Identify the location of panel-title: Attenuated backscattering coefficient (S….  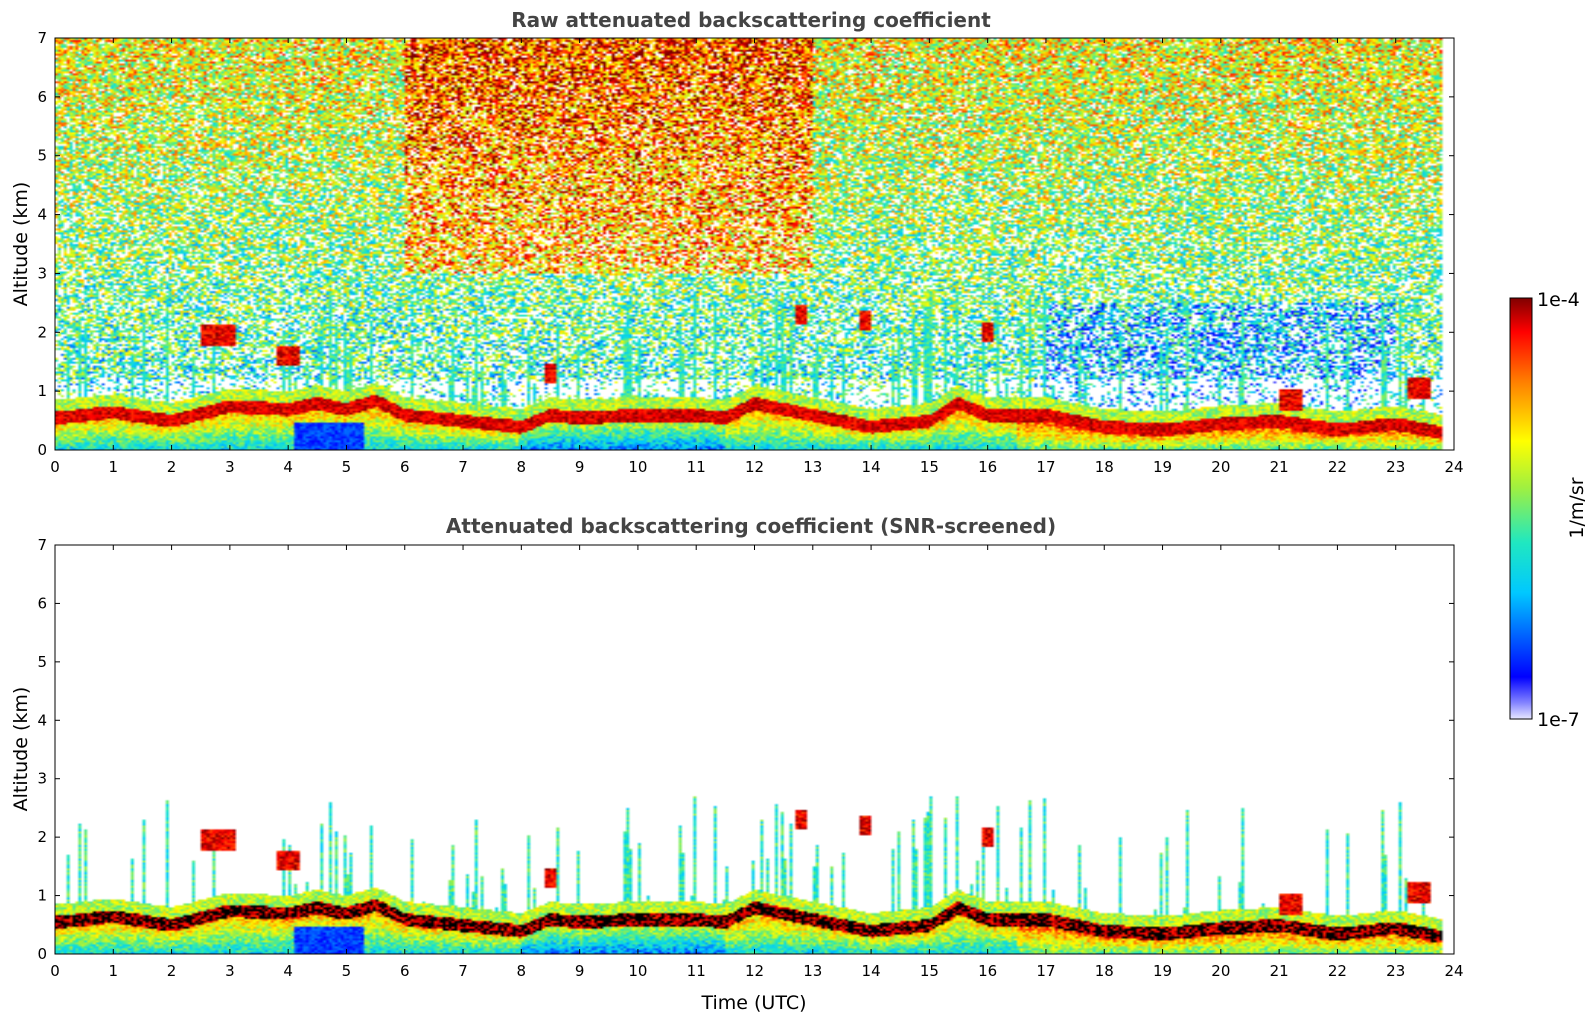
(751, 526).